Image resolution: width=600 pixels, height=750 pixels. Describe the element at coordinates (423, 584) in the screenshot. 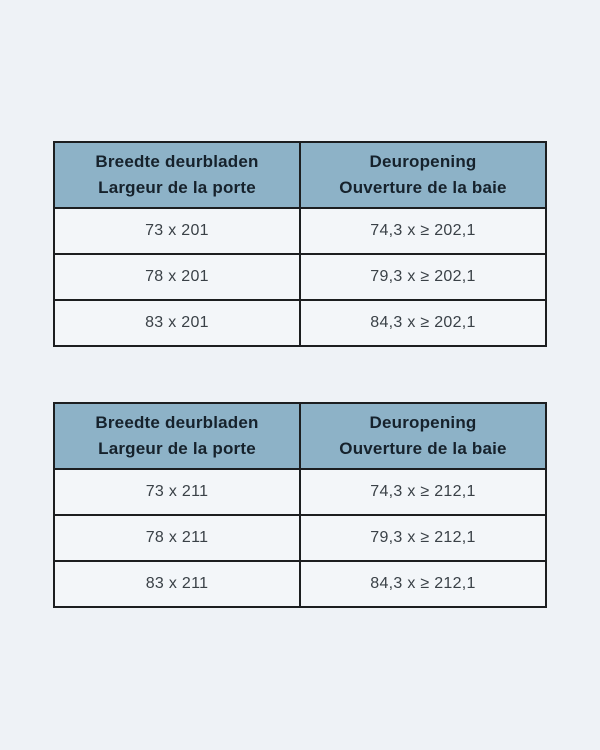

I see `cell-opening-size: 84,3 x ≥ 212,1` at that location.